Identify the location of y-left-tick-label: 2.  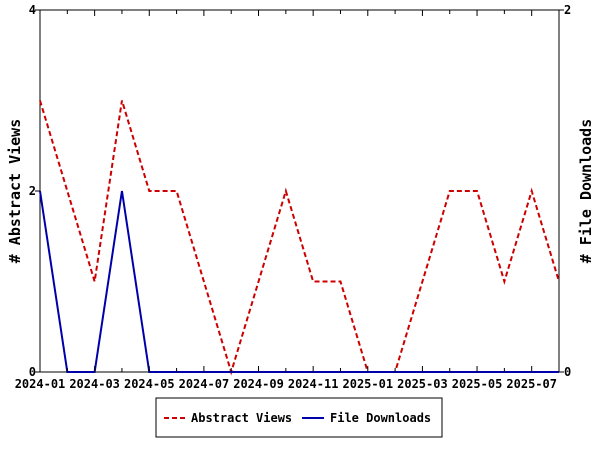
(32, 191).